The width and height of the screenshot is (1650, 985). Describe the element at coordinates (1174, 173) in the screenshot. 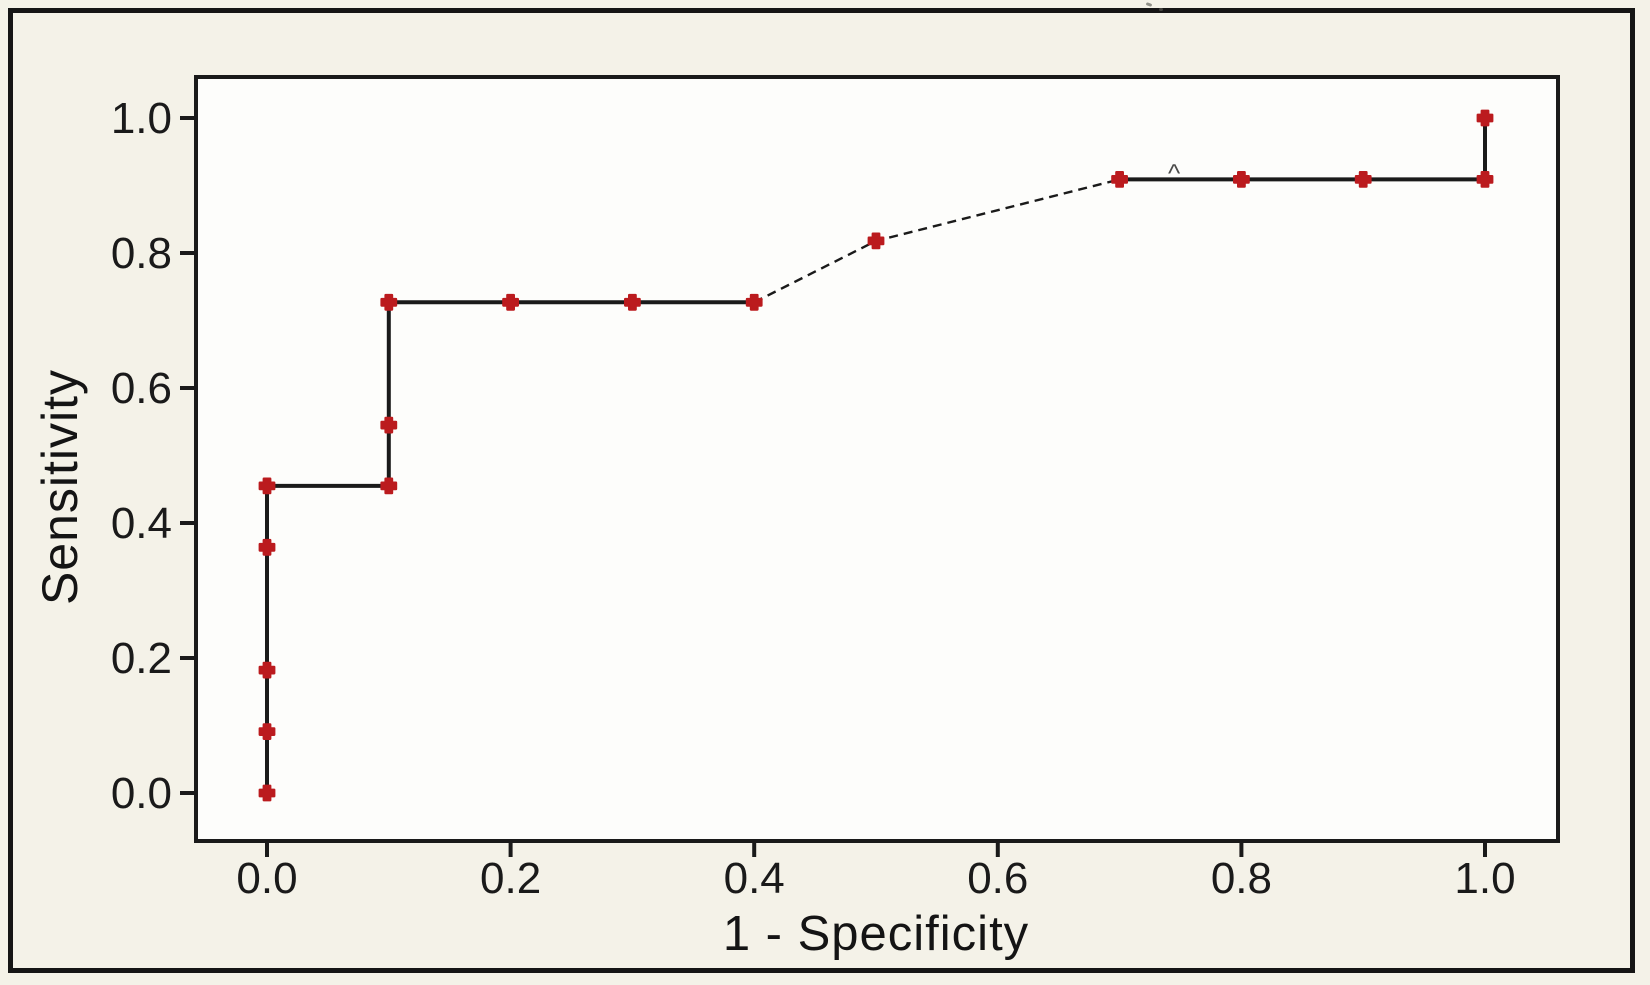

I see `scan-caret-artifact: ^` at that location.